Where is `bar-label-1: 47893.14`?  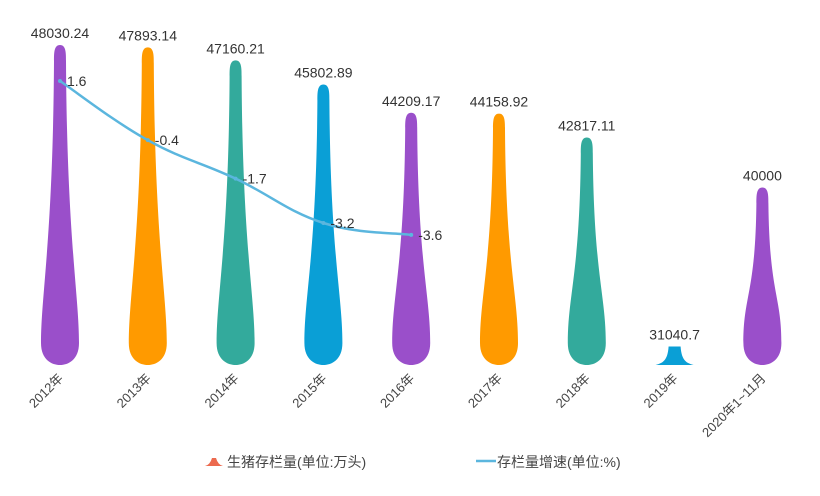
bar-label-1: 47893.14 is located at coordinates (148, 35).